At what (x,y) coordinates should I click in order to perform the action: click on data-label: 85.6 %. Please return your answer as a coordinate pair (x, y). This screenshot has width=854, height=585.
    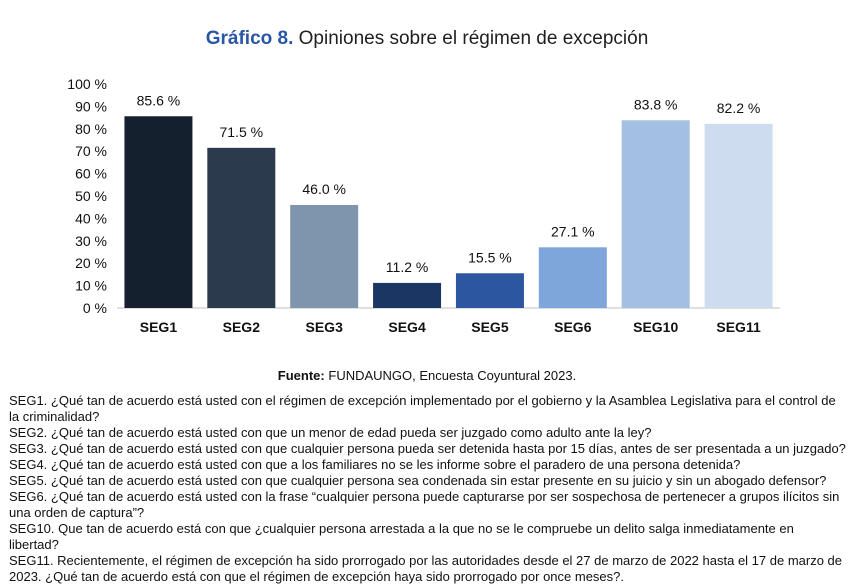
    Looking at the image, I should click on (159, 100).